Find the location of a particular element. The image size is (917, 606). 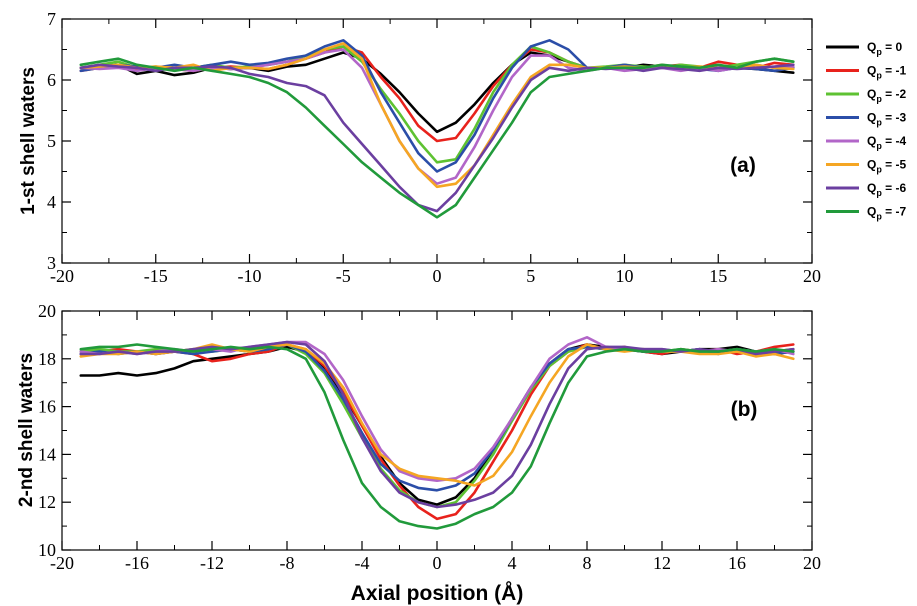

y-tick-label: 20 is located at coordinates (47, 311).